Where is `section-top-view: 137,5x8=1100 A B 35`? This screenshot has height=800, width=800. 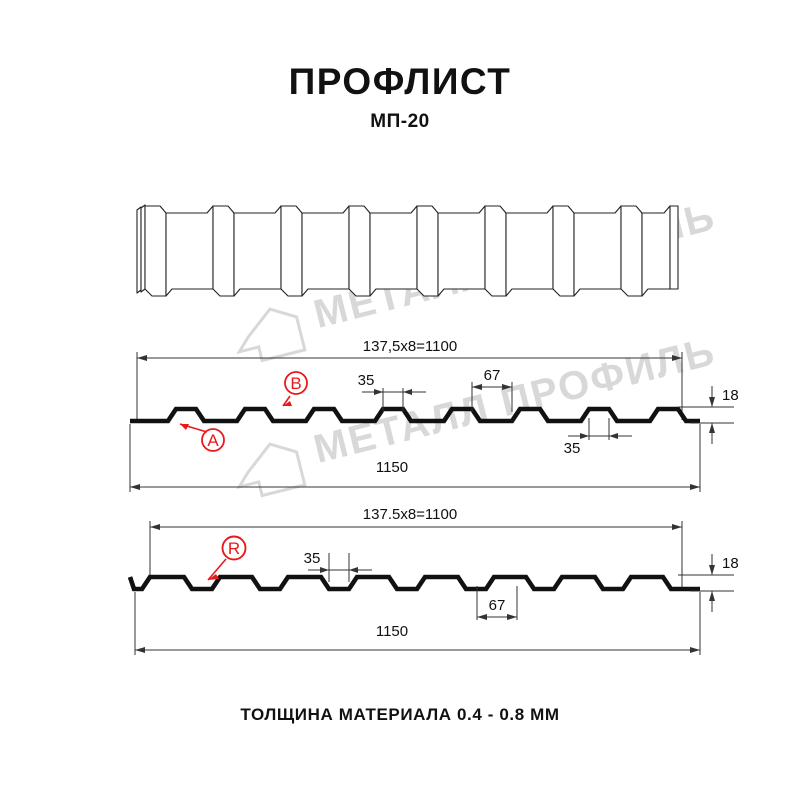 section-top-view: 137,5x8=1100 A B 35 is located at coordinates (434, 415).